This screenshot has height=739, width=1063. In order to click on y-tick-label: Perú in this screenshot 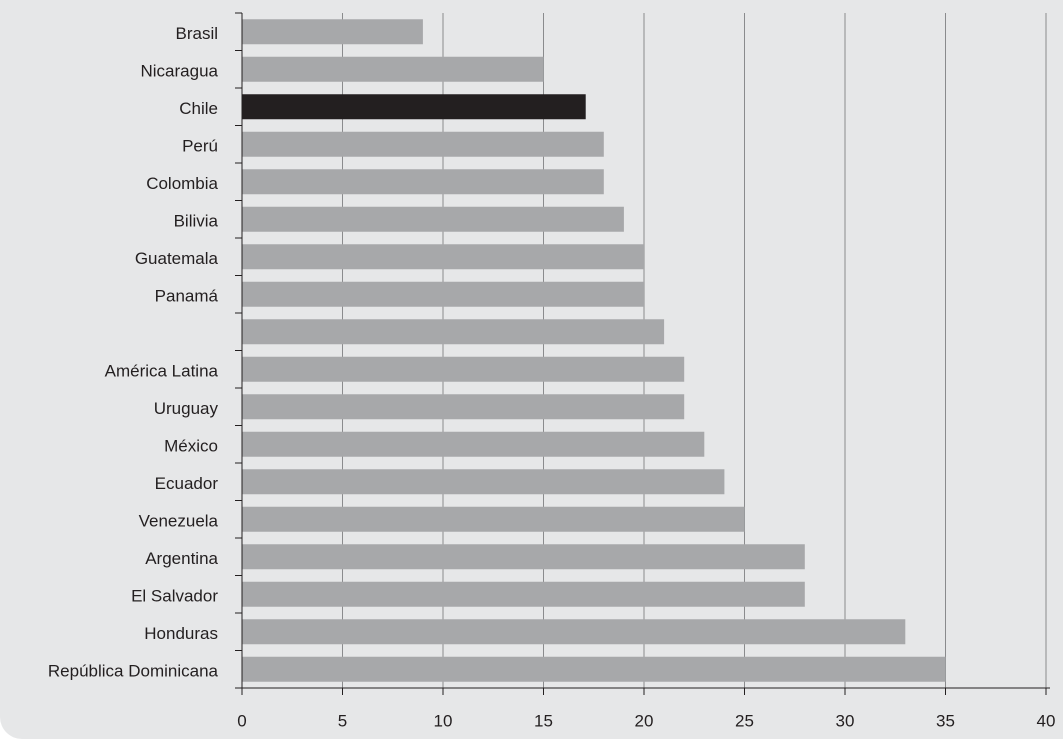, I will do `click(200, 146)`.